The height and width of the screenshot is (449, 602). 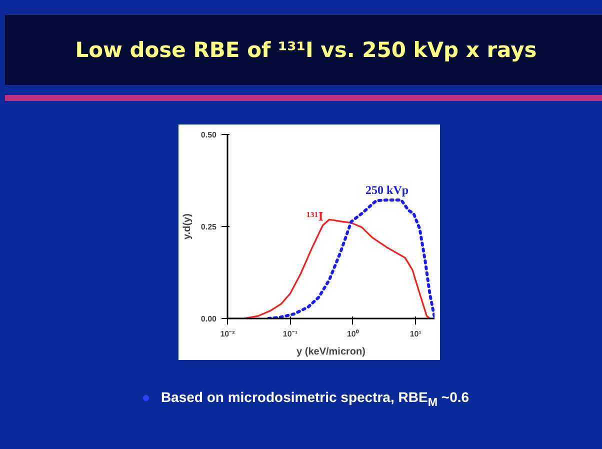 What do you see at coordinates (209, 319) in the screenshot?
I see `y-tick-label: 0.00` at bounding box center [209, 319].